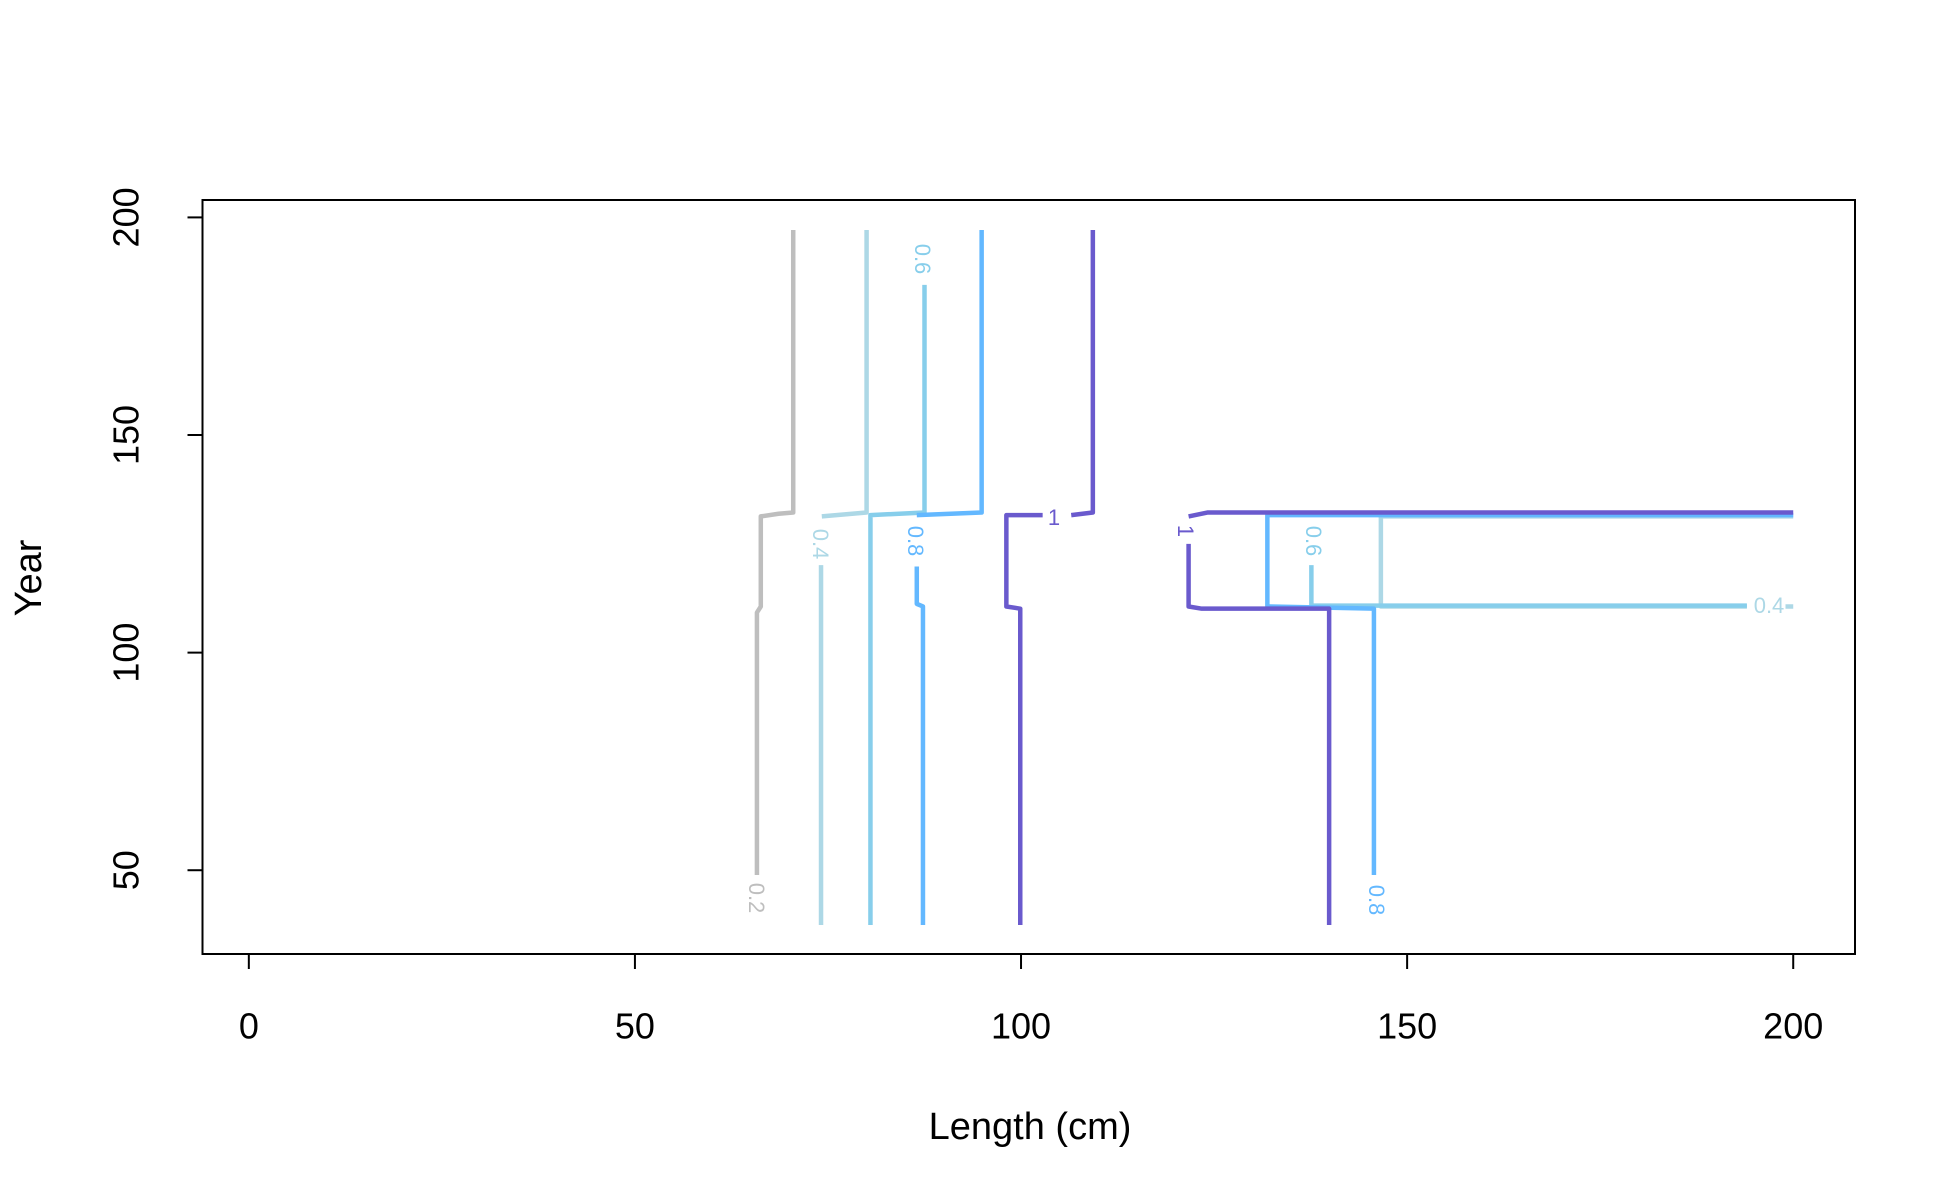 This screenshot has height=1200, width=1950. What do you see at coordinates (775, 553) in the screenshot?
I see `contour-line` at bounding box center [775, 553].